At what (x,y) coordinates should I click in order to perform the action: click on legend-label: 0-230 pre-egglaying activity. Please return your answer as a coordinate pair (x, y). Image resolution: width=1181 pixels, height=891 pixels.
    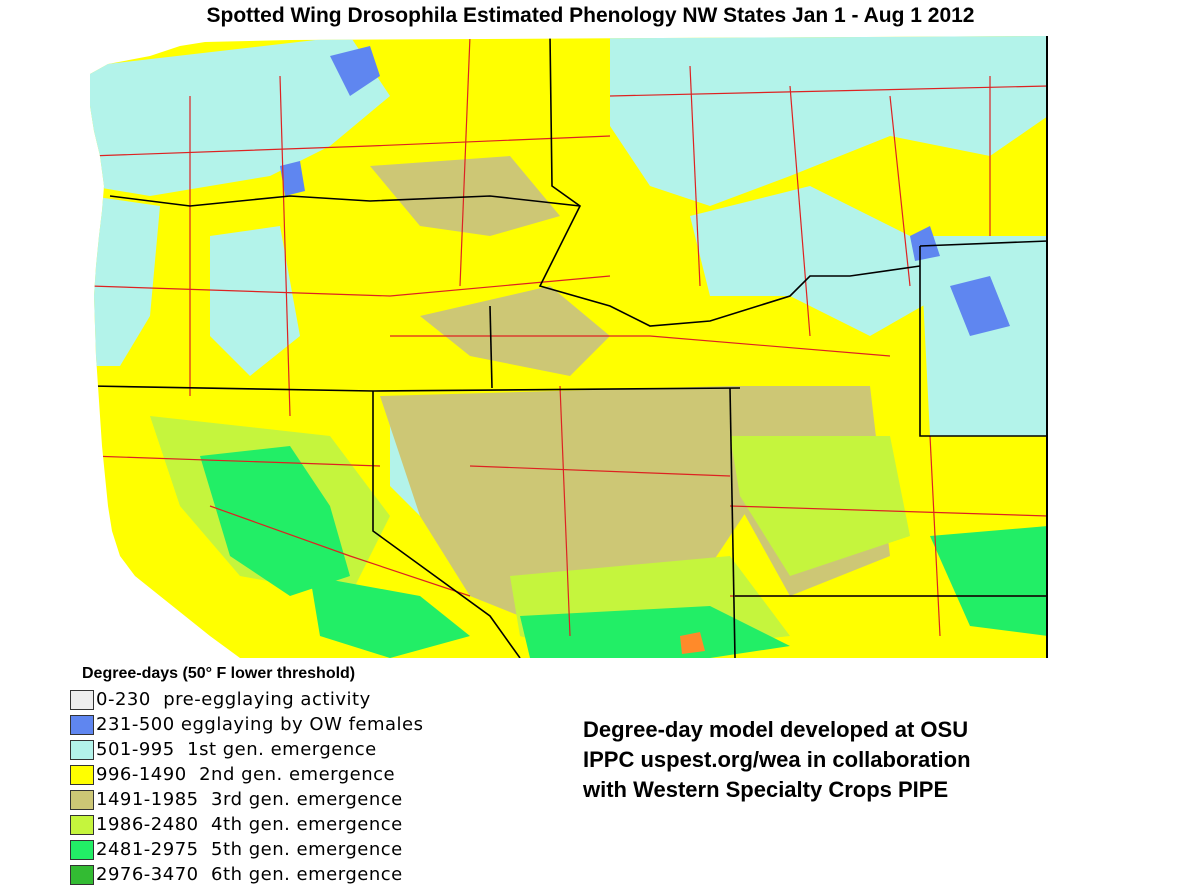
    Looking at the image, I should click on (233, 699).